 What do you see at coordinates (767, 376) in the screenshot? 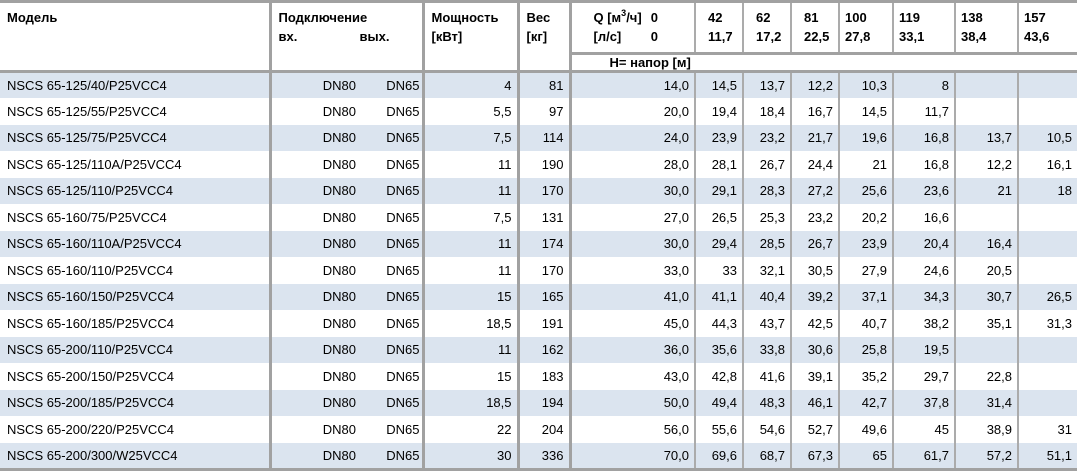
I see `head-cell: 41,6` at bounding box center [767, 376].